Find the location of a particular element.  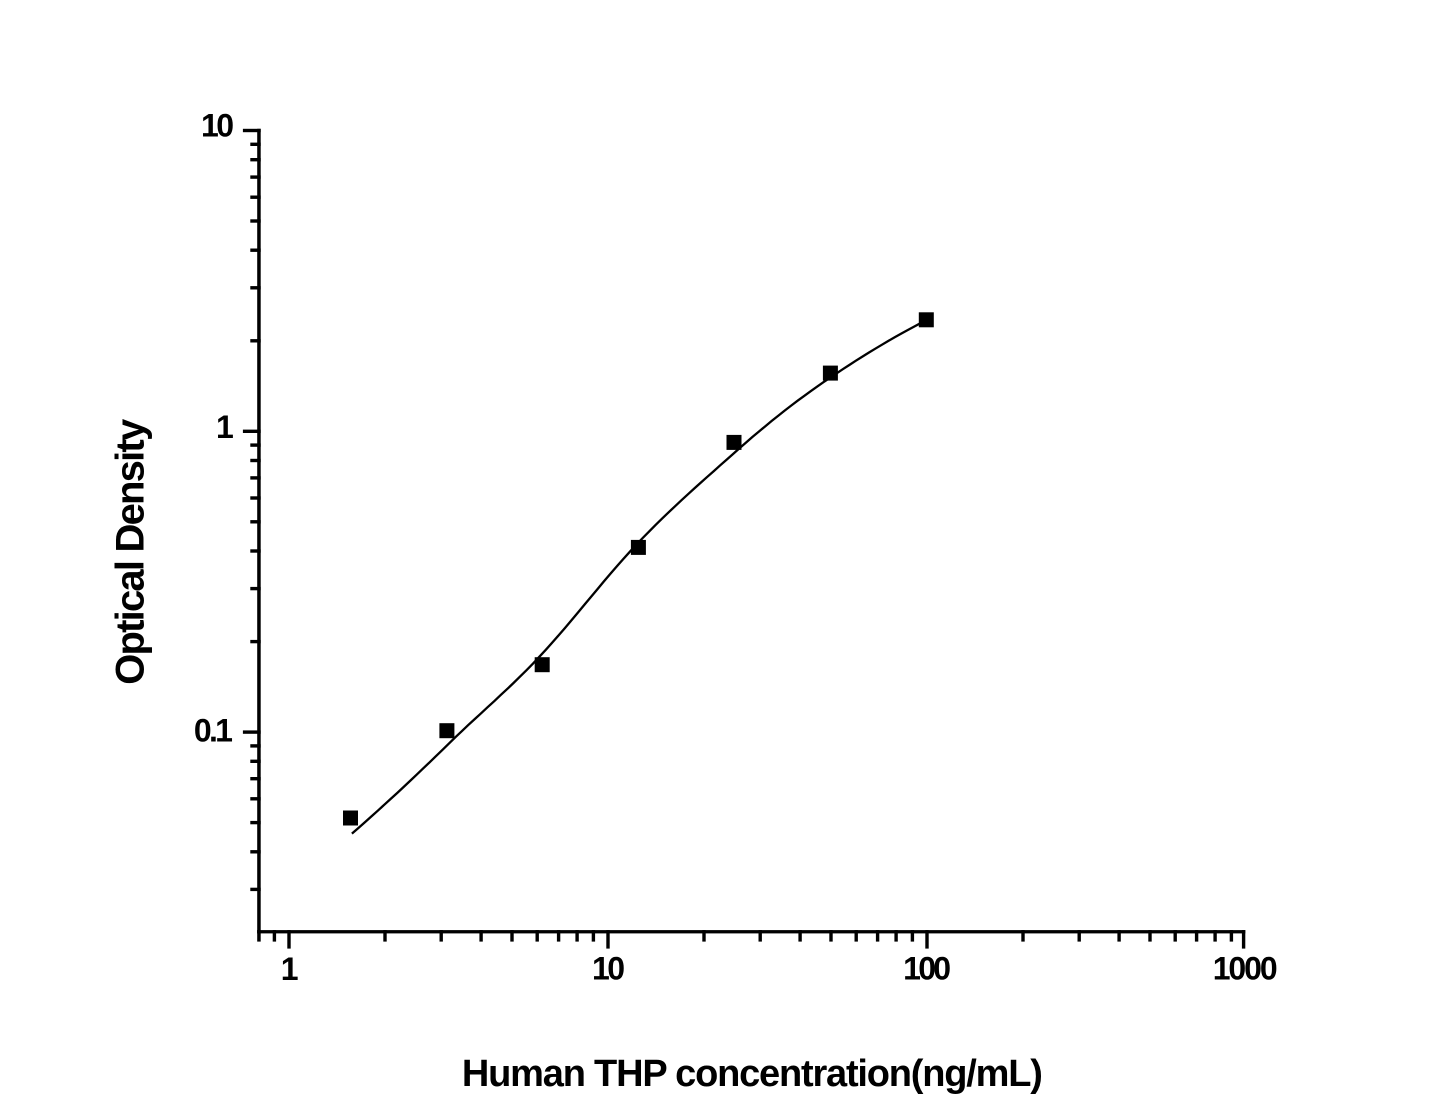

svg-text: Human THP concentration(ng/mL) is located at coordinates (752, 1074).